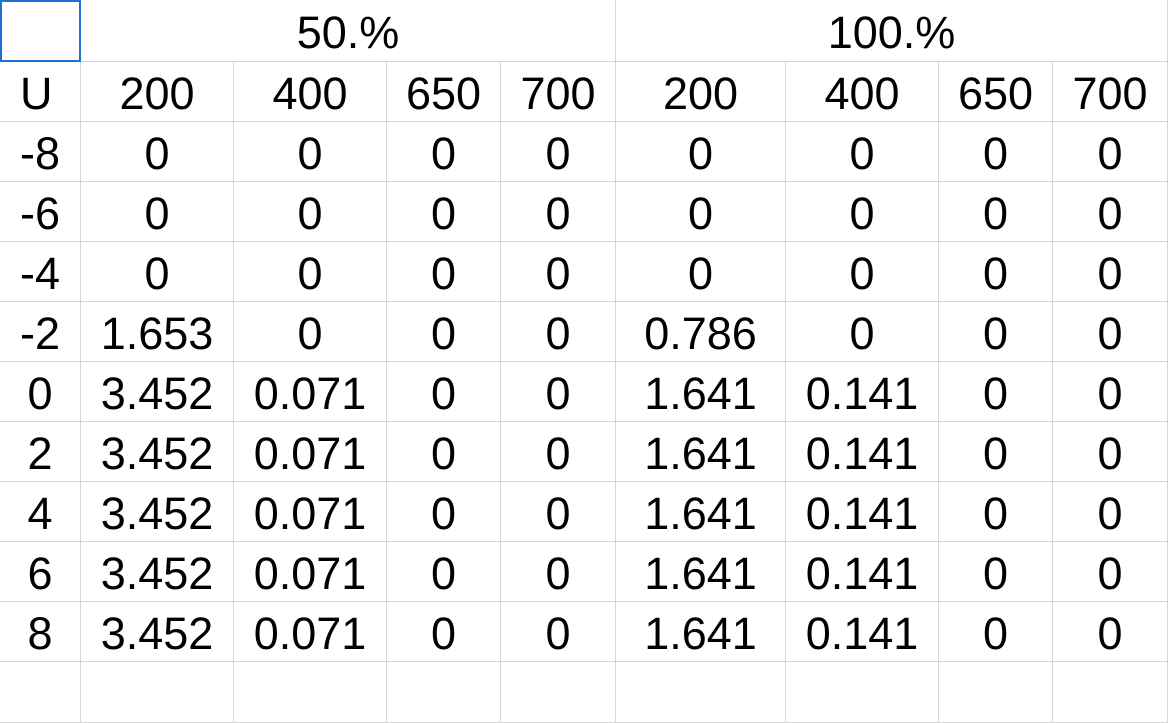 This screenshot has width=1168, height=723. I want to click on row-u-value: 8, so click(40, 632).